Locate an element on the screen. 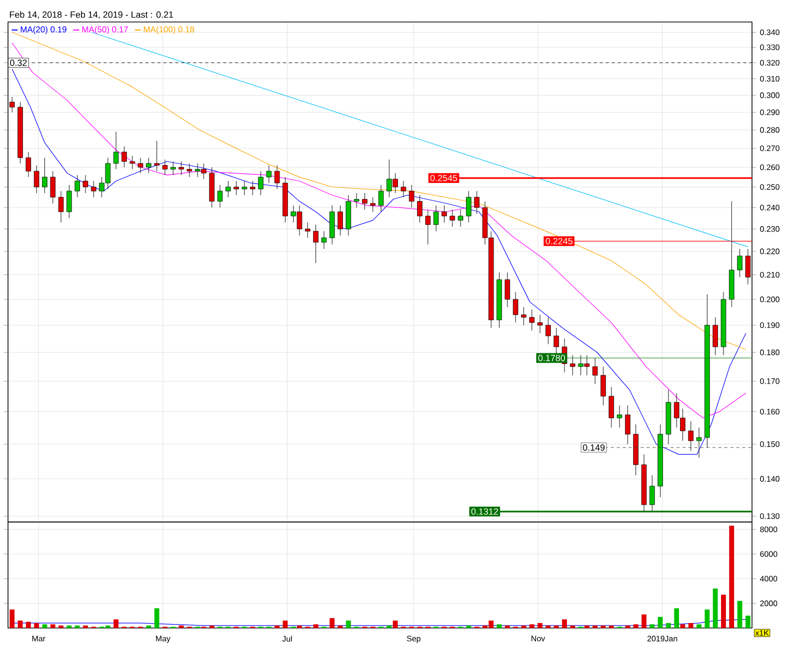 The image size is (805, 650). ref-line-label: 0.149 is located at coordinates (593, 447).